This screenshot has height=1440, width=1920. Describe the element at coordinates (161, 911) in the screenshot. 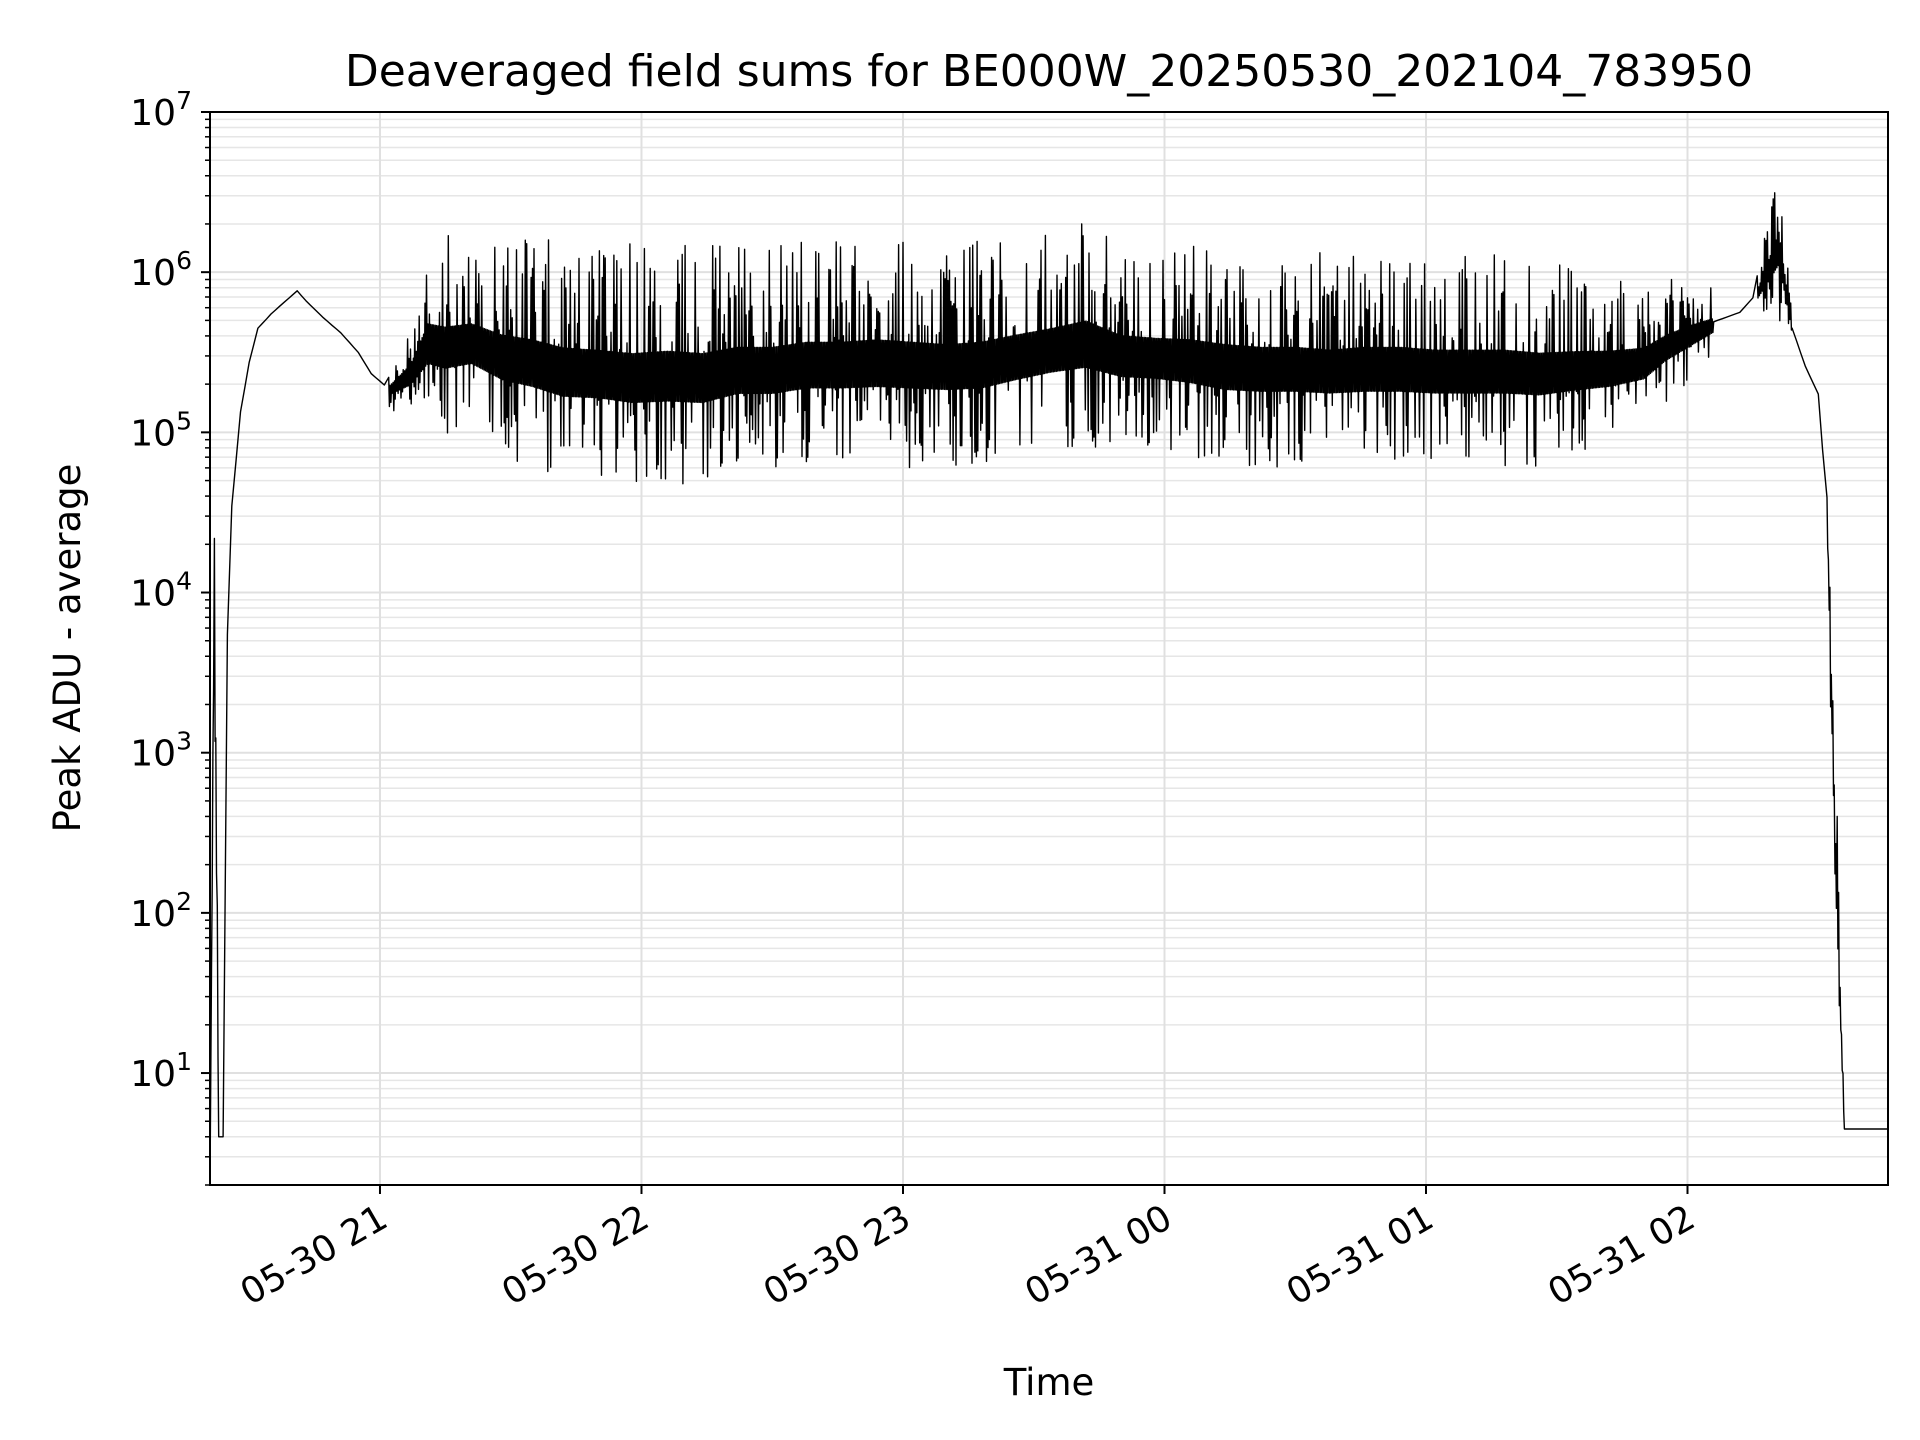

I see `y-tick-label: 10²` at that location.